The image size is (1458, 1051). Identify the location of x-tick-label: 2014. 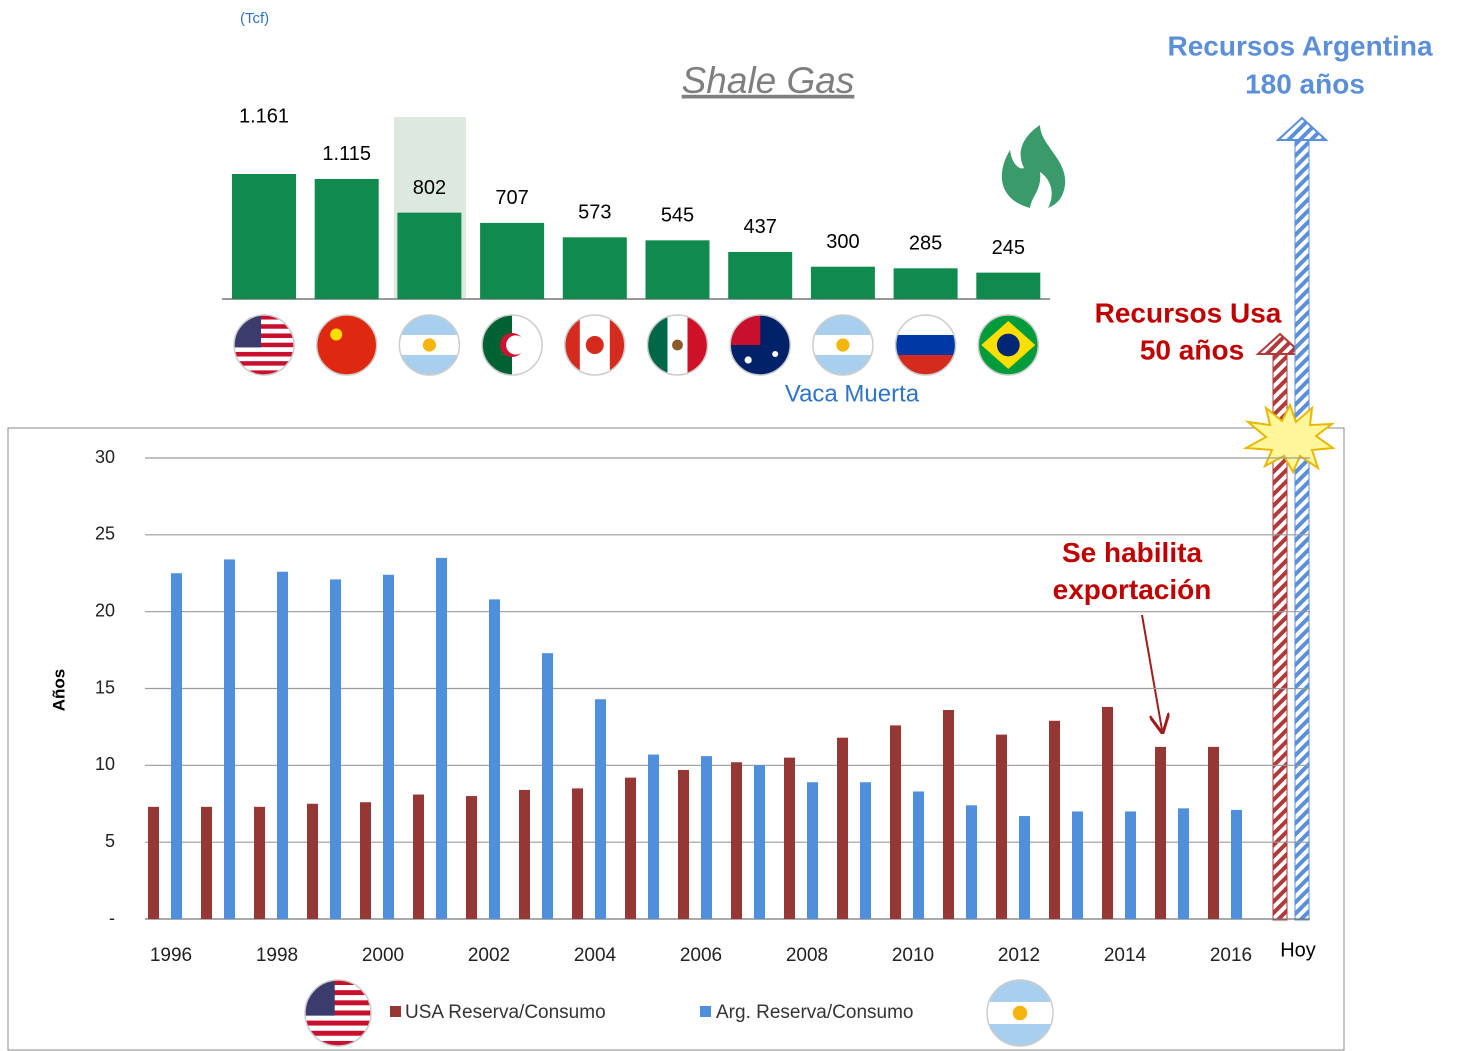
(1125, 955).